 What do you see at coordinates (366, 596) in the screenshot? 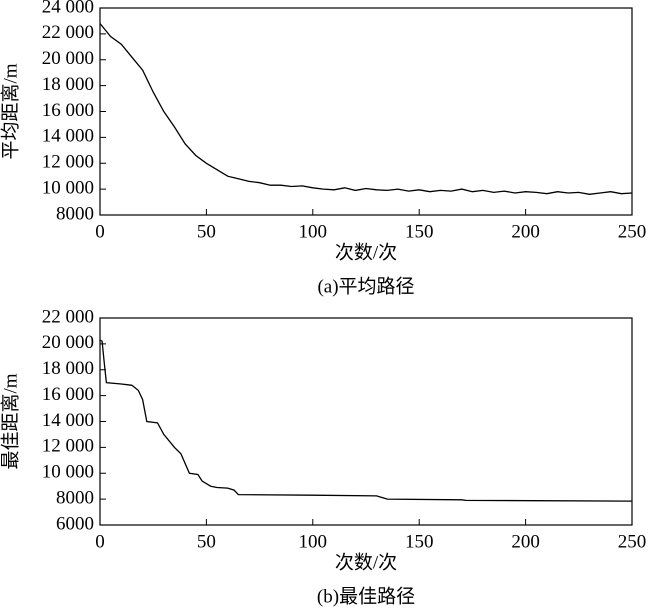
I see `caption: (b)最佳路径` at bounding box center [366, 596].